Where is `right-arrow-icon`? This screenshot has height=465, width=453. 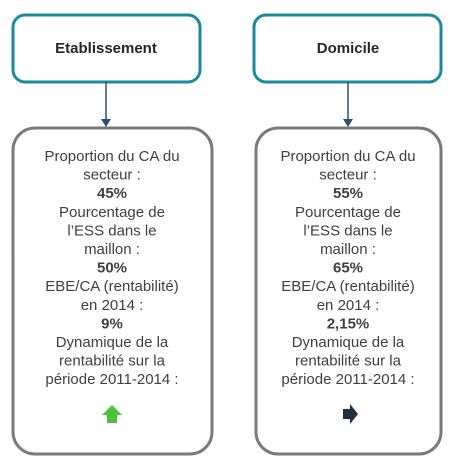
right-arrow-icon is located at coordinates (350, 414).